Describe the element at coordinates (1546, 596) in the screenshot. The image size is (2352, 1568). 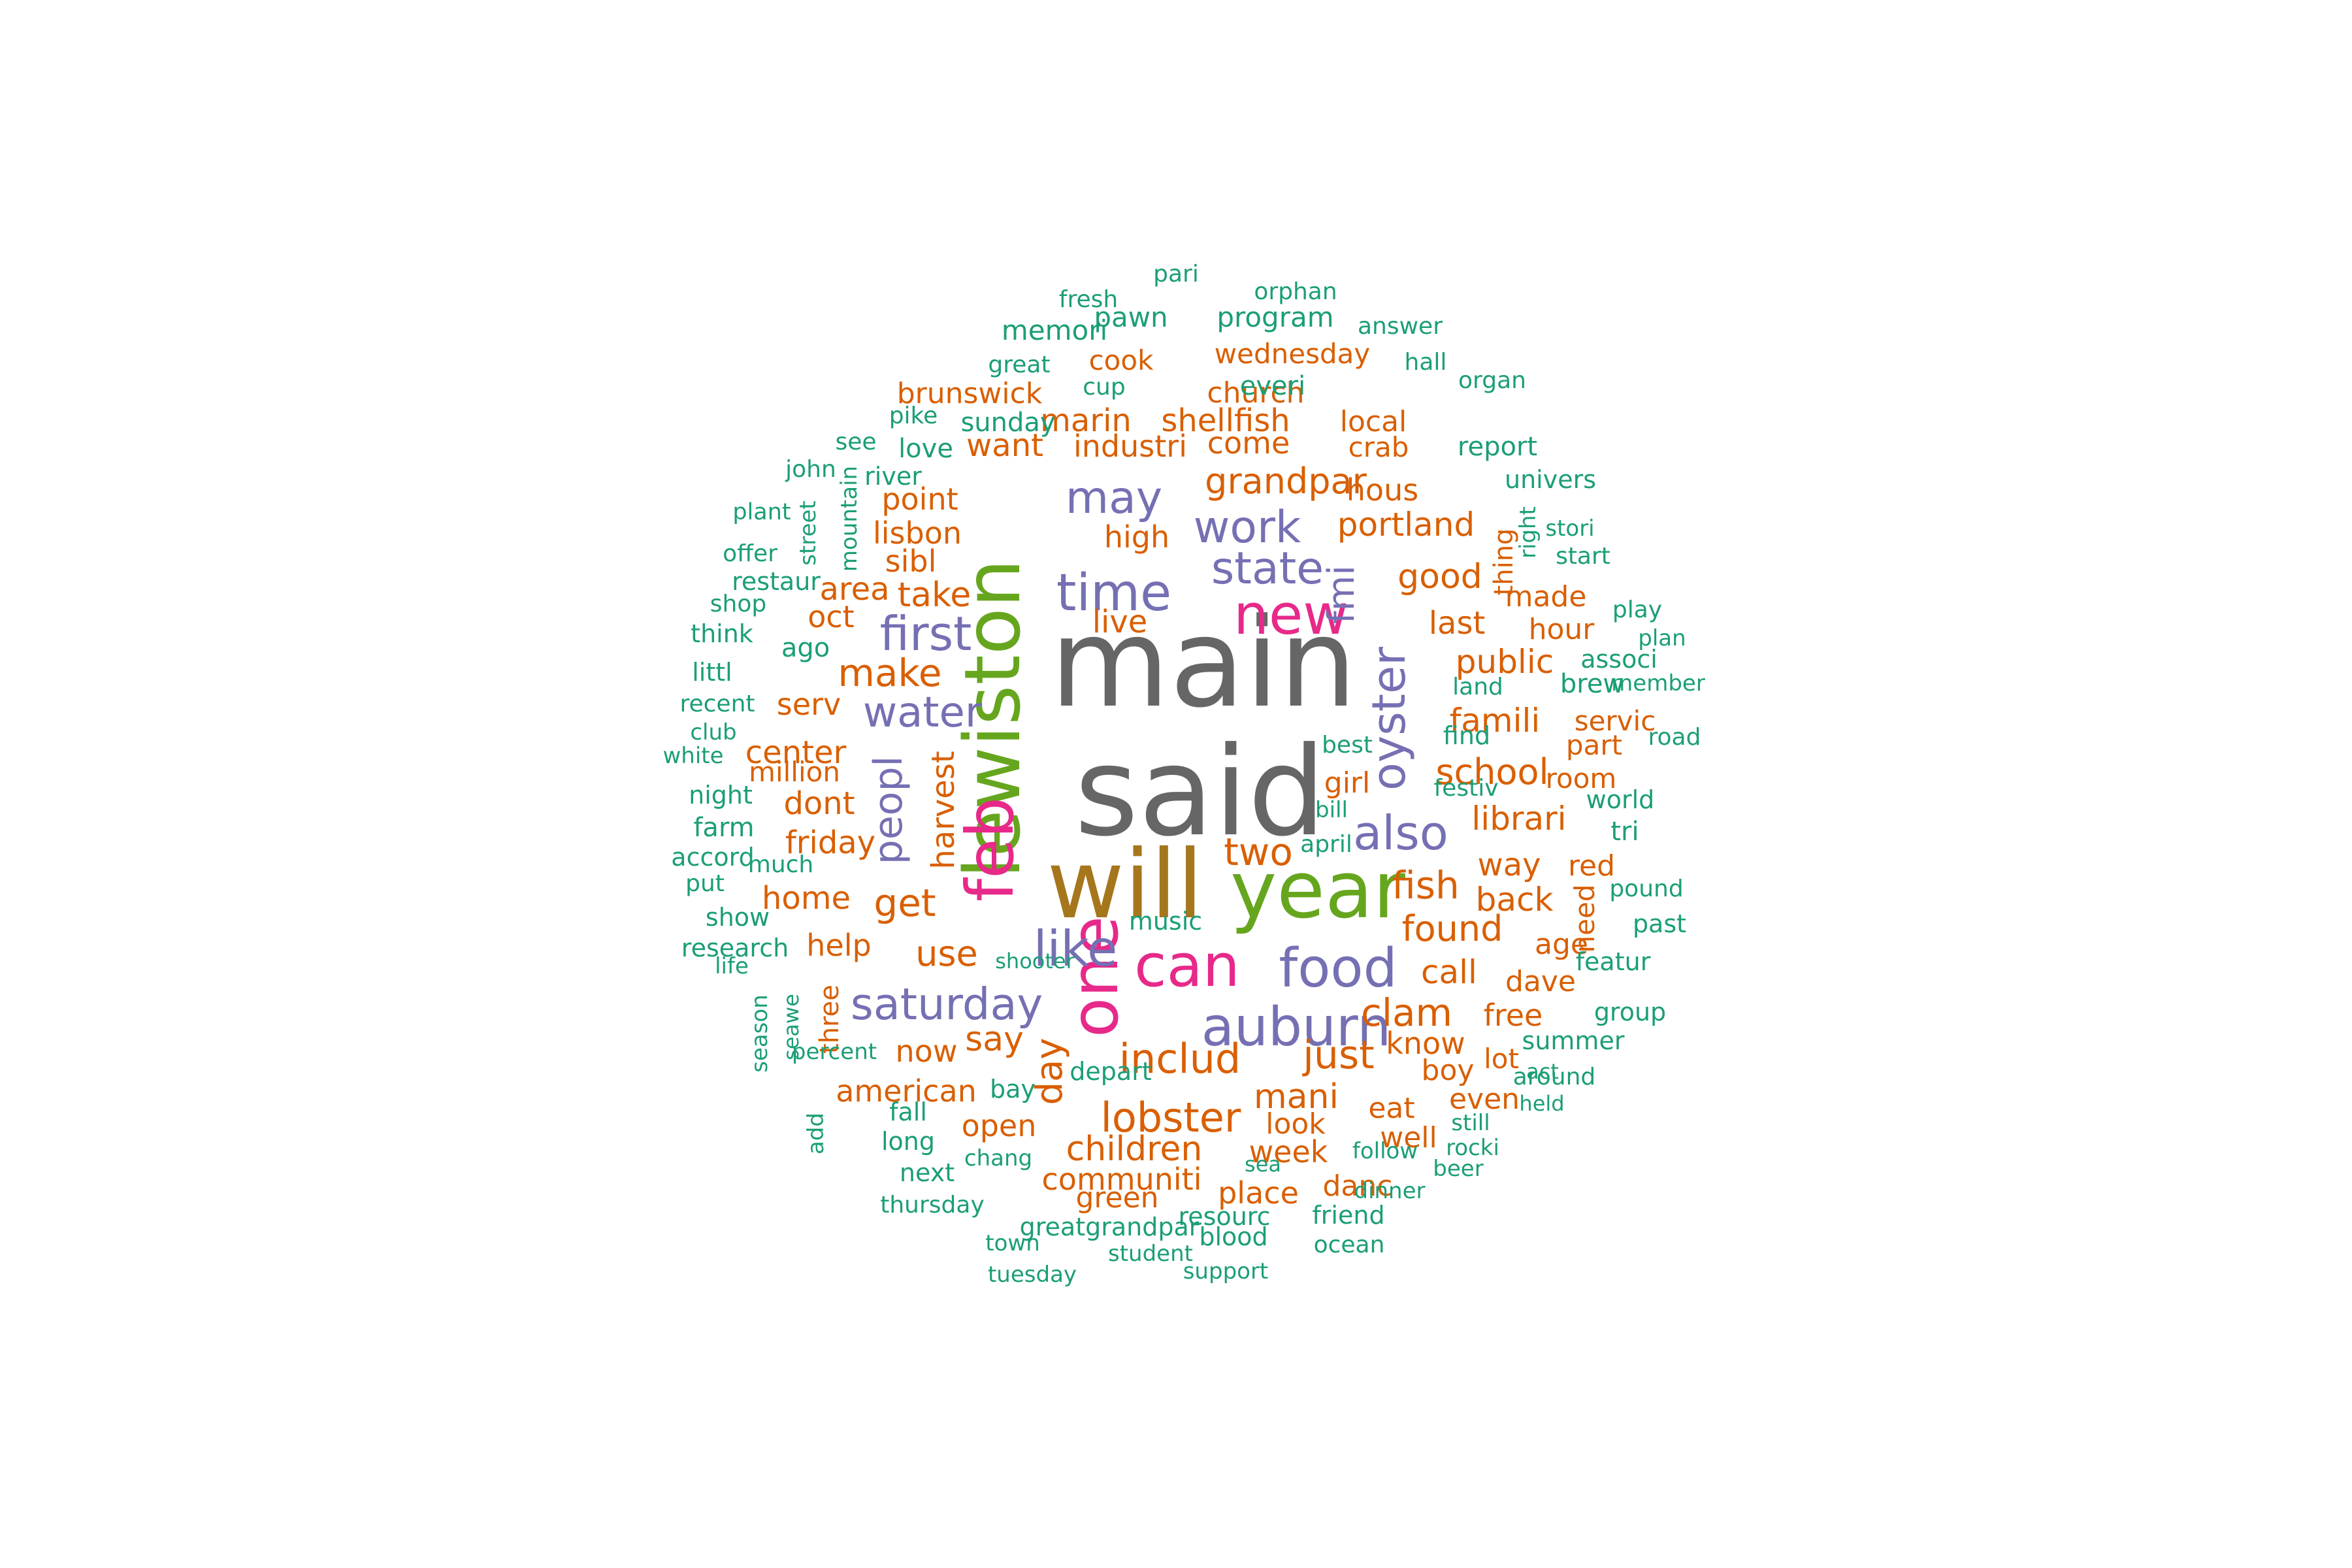
I see `cloud-word-made: made` at that location.